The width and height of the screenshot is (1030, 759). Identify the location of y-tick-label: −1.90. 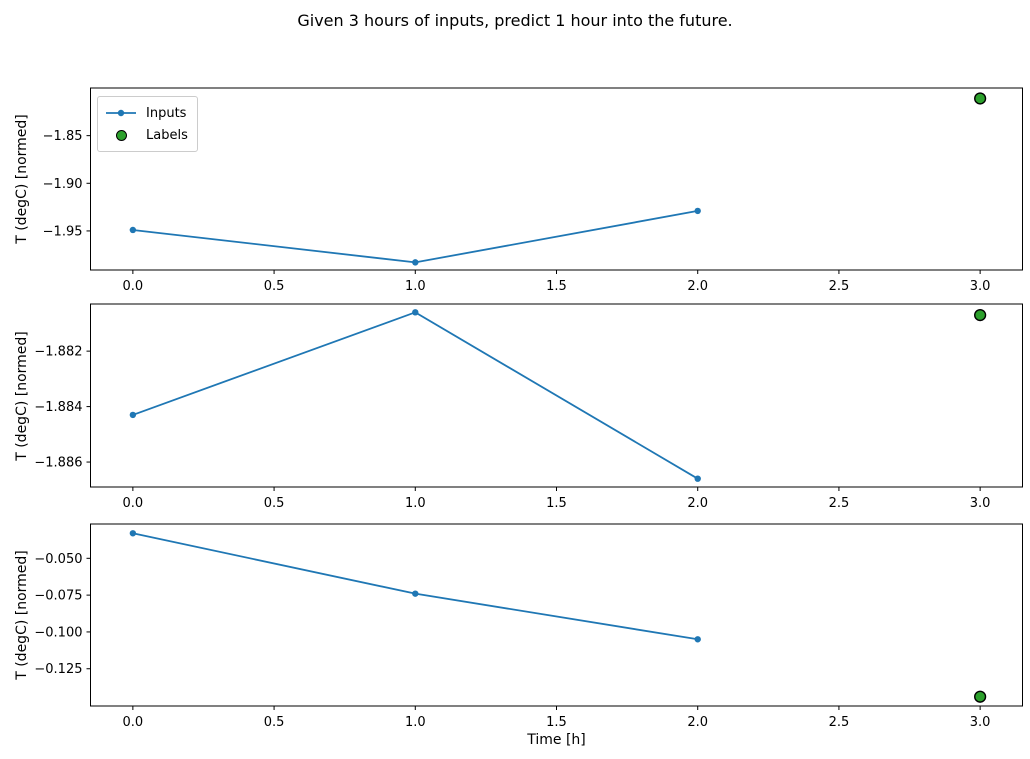
(63, 184).